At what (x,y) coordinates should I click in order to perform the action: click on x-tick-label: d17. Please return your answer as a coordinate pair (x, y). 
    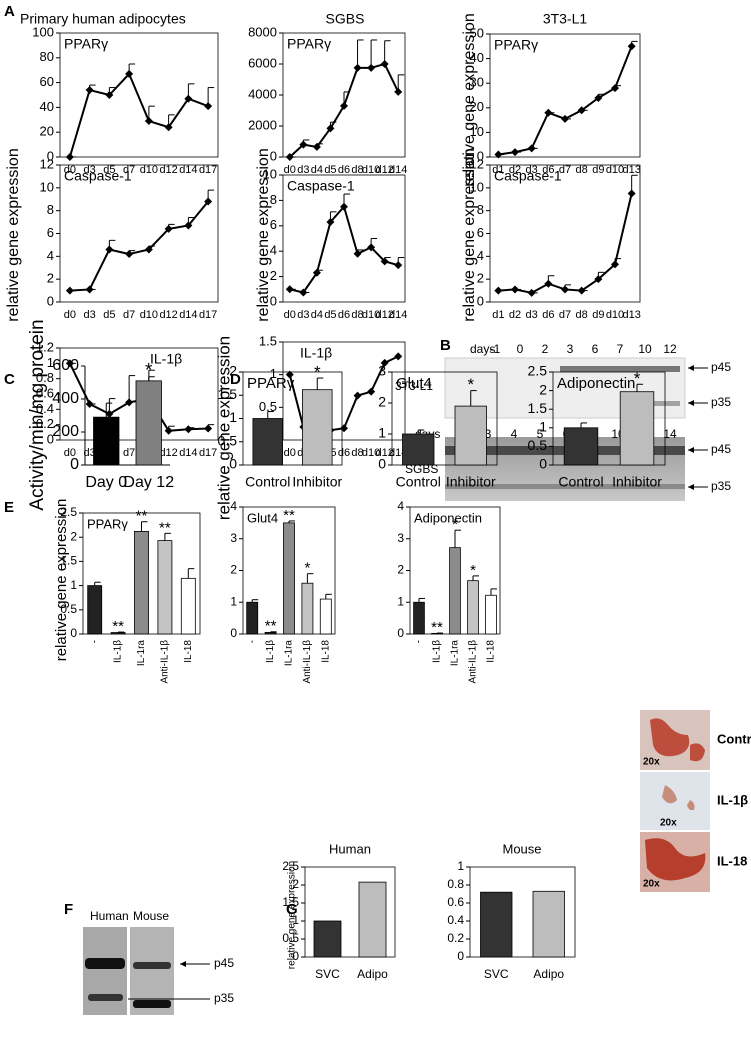
    Looking at the image, I should click on (208, 453).